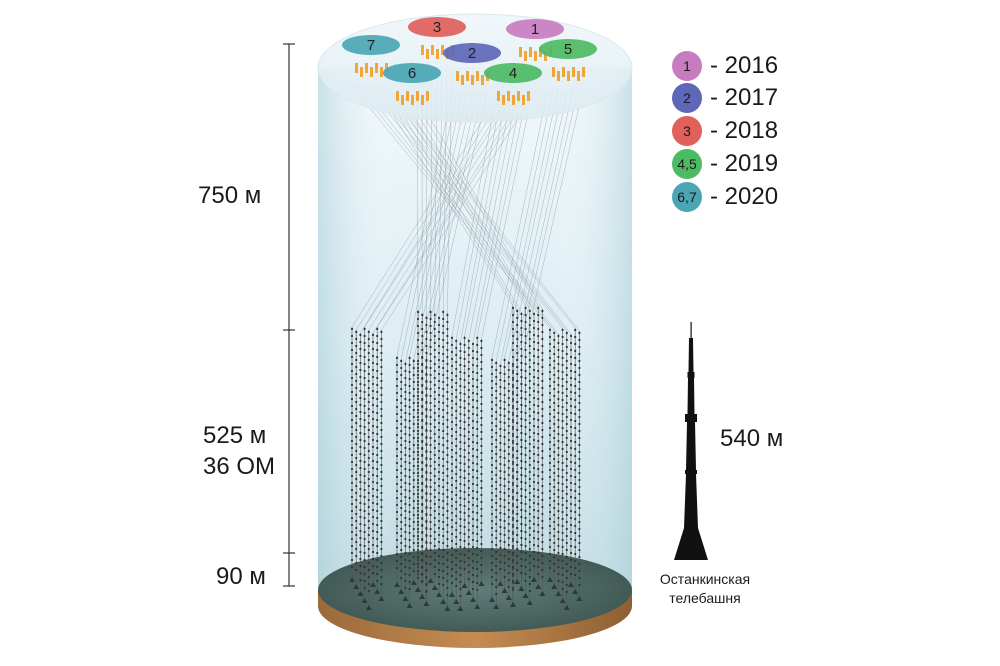 The image size is (1000, 666). I want to click on cluster-number: 3, so click(437, 27).